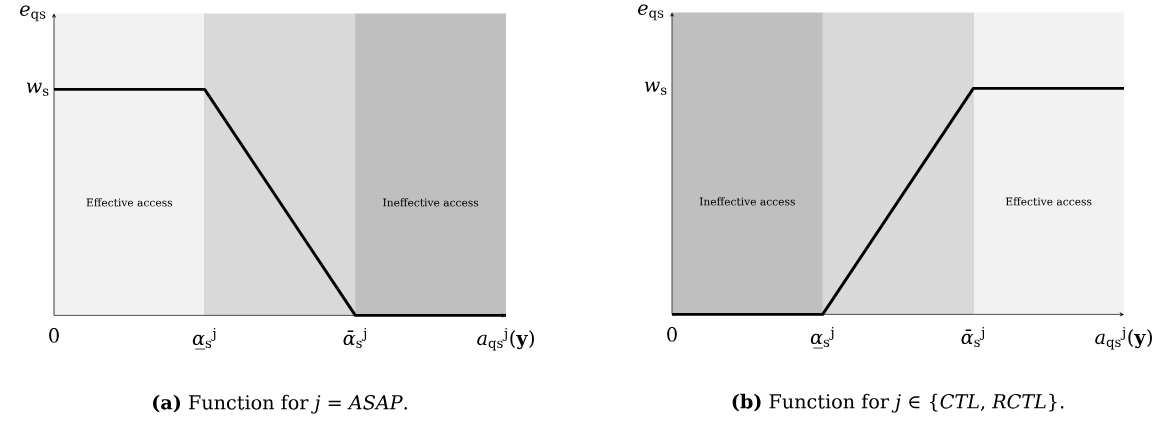 The width and height of the screenshot is (1173, 426). Describe the element at coordinates (280, 404) in the screenshot. I see `text: (a) Function forj = ASAP.` at that location.